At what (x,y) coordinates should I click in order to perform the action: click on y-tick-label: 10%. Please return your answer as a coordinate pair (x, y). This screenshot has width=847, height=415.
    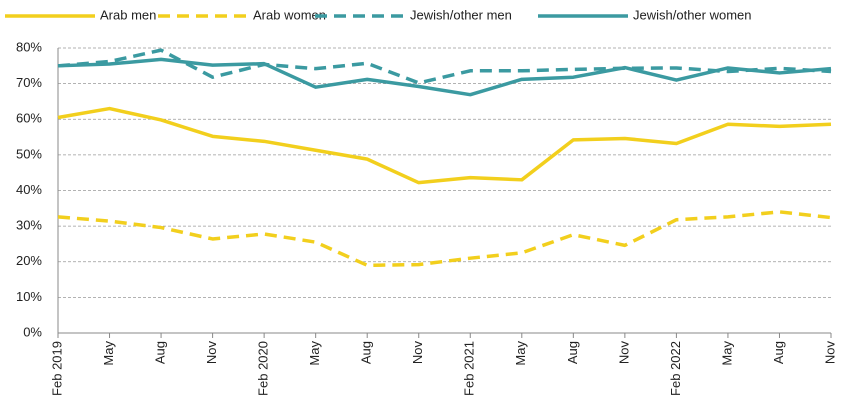
    Looking at the image, I should click on (29, 296).